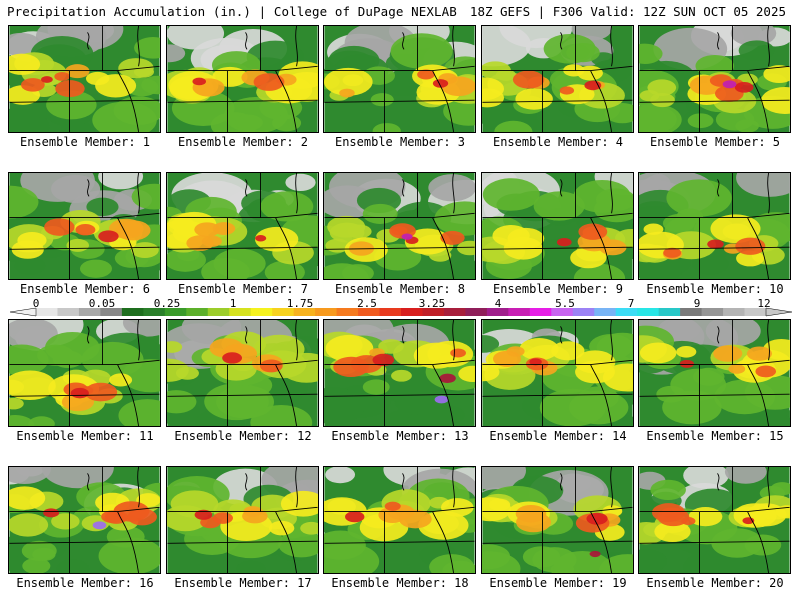 The width and height of the screenshot is (800, 600). What do you see at coordinates (243, 583) in the screenshot?
I see `ensemble-member-label: Ensemble Member: 17` at bounding box center [243, 583].